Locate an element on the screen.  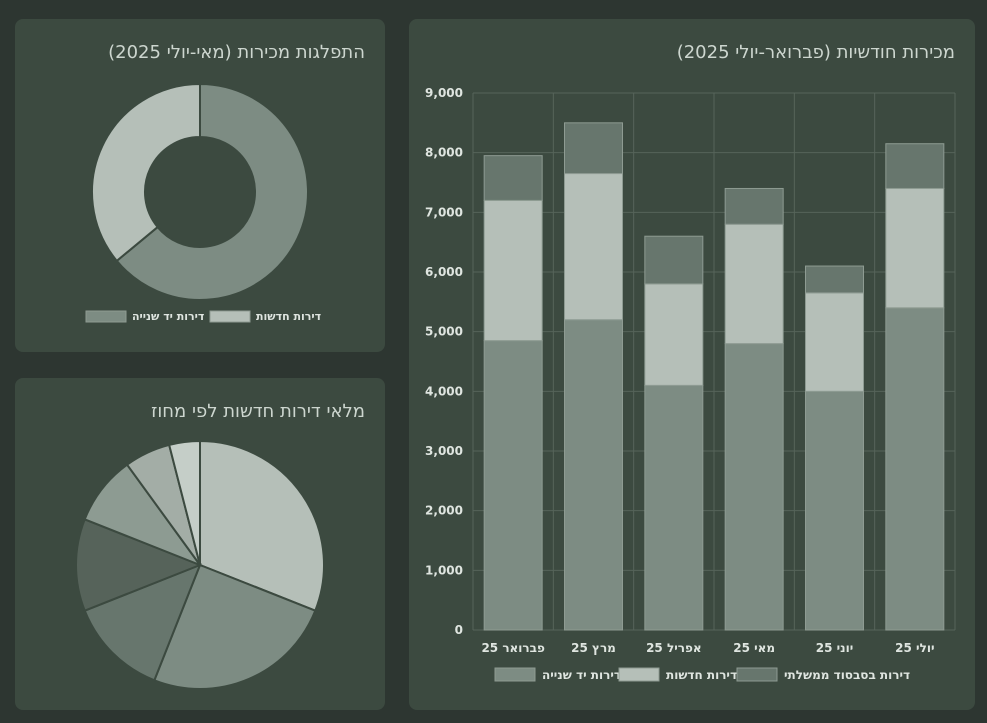
donut-chart-title: התפלגות מכירות (מאי-יולי 2025) is located at coordinates (236, 52).